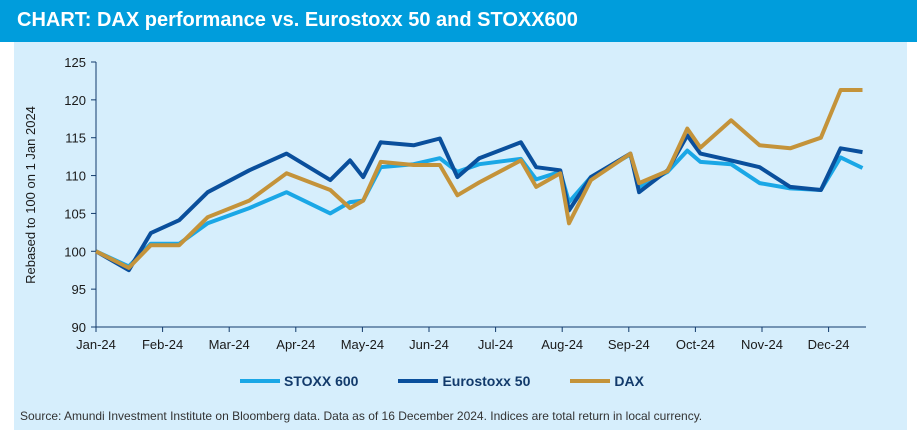  Describe the element at coordinates (75, 62) in the screenshot. I see `y-tick-label: 125` at that location.